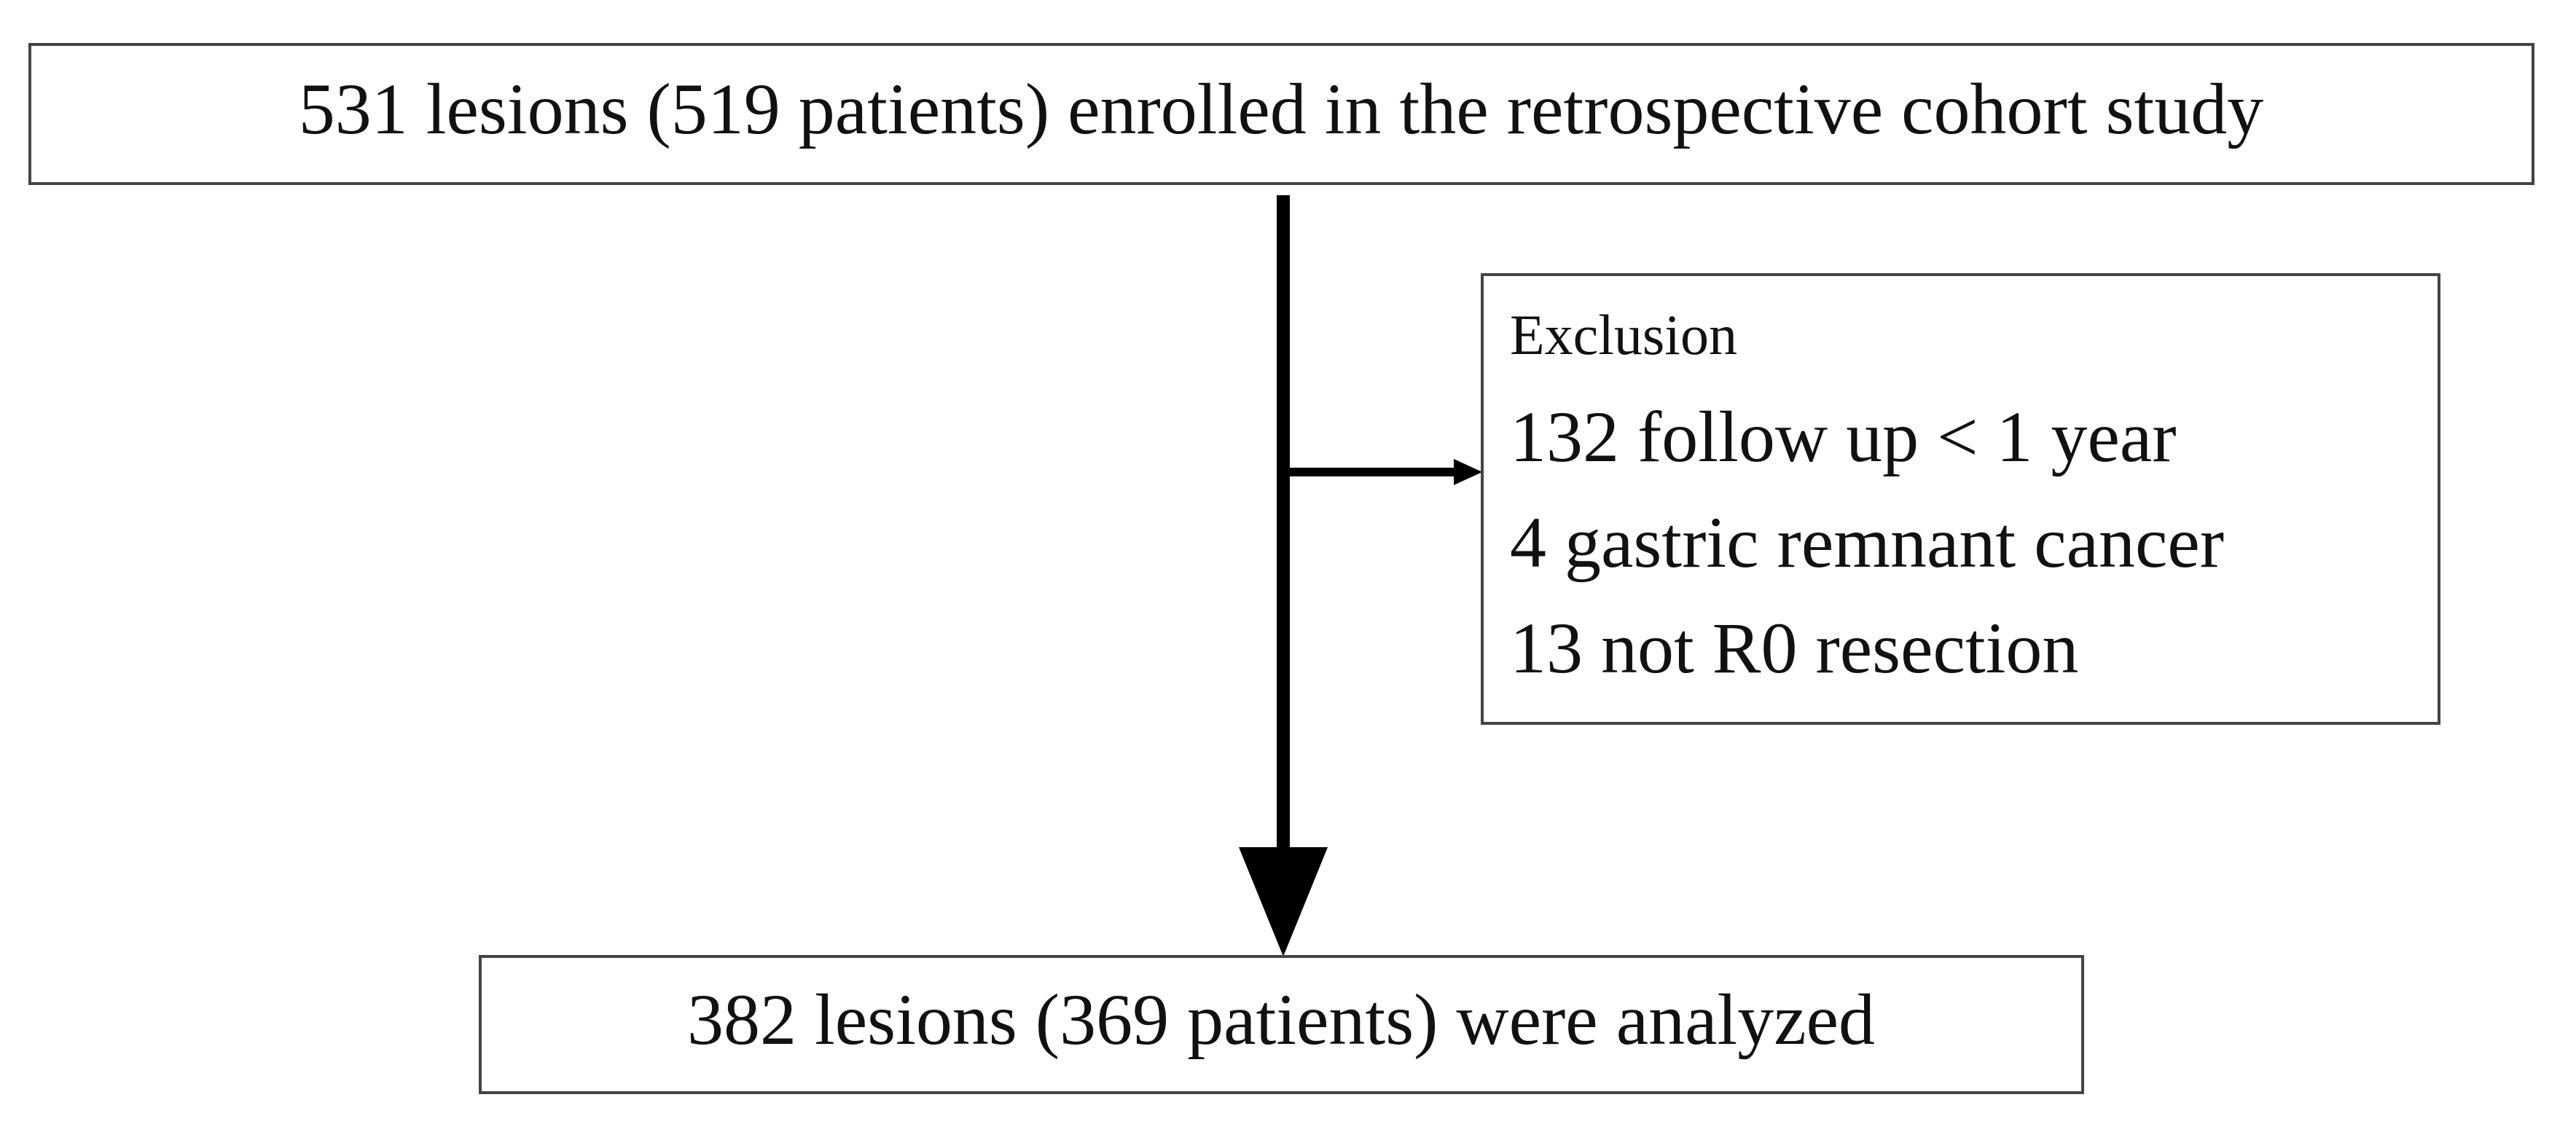  I want to click on exclusion-item: 4 gastric remnant cancer, so click(1867, 542).